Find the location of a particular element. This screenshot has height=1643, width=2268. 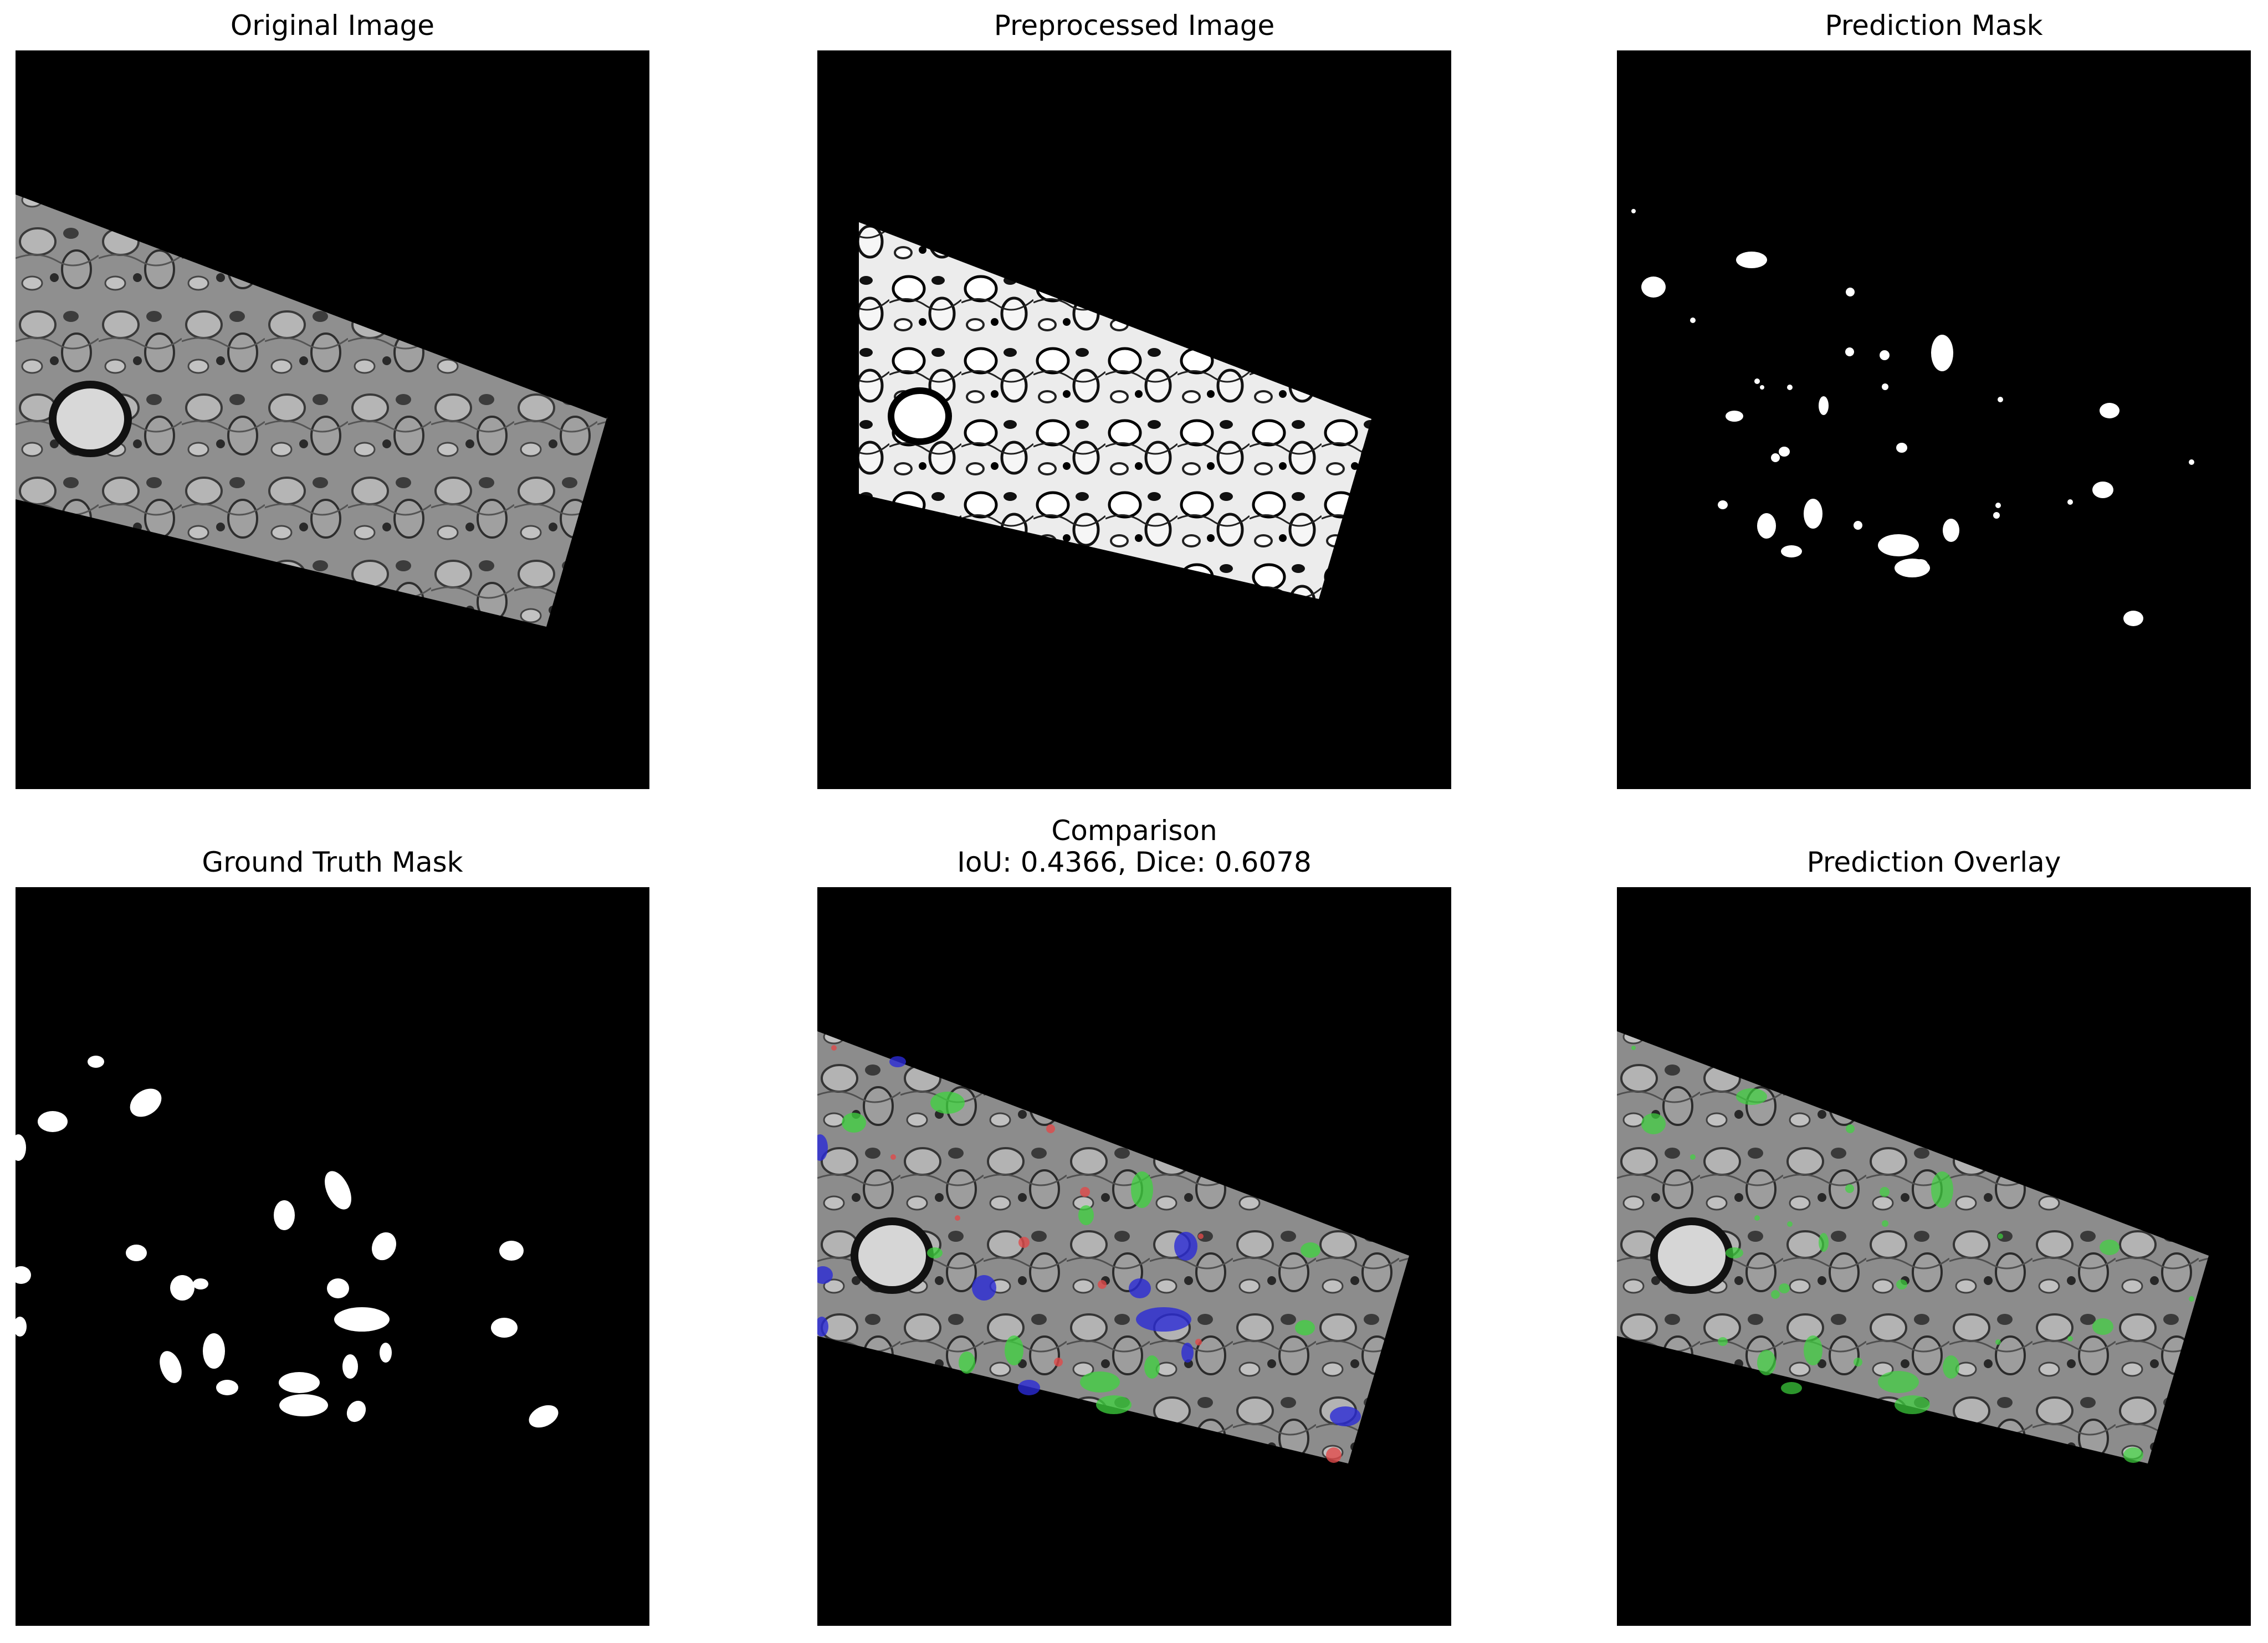

prediction-overlay is located at coordinates (1913, 1247).